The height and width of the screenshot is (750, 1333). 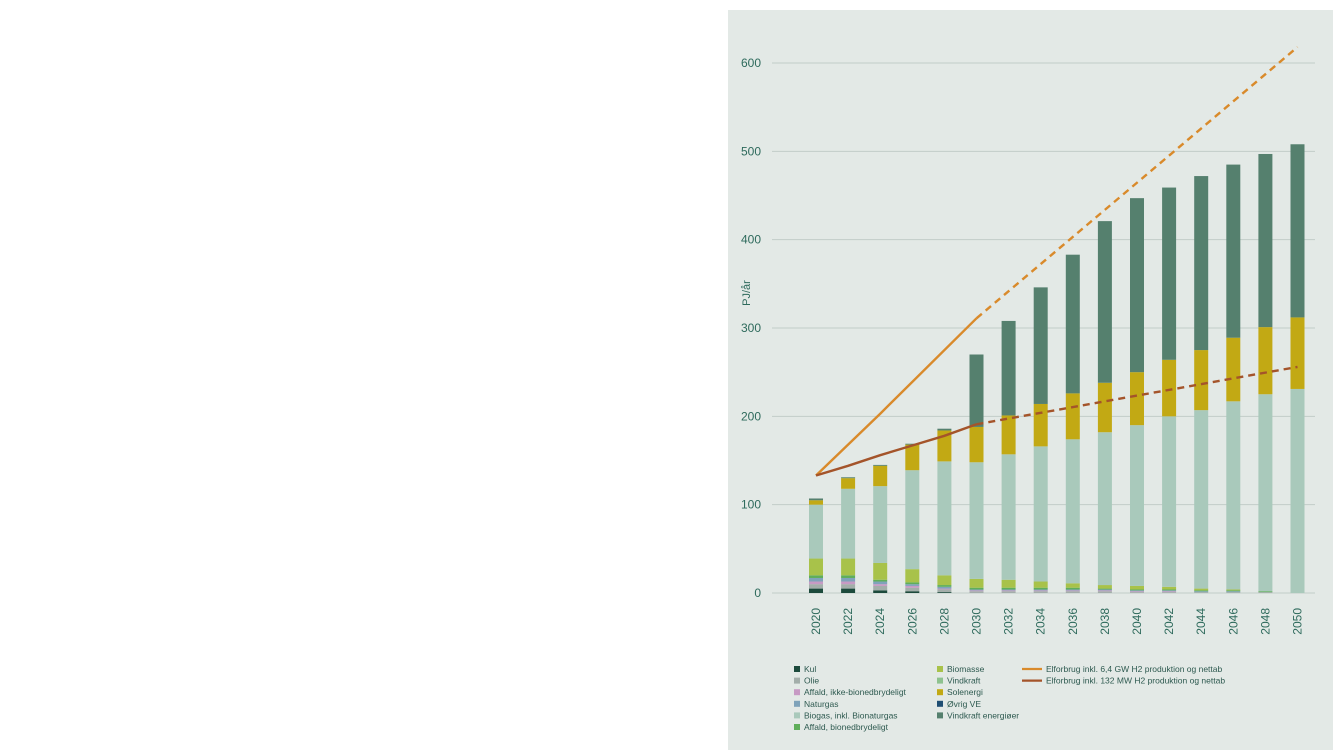 I want to click on legend-item-vindkraft: Vindkraft, so click(x=959, y=681).